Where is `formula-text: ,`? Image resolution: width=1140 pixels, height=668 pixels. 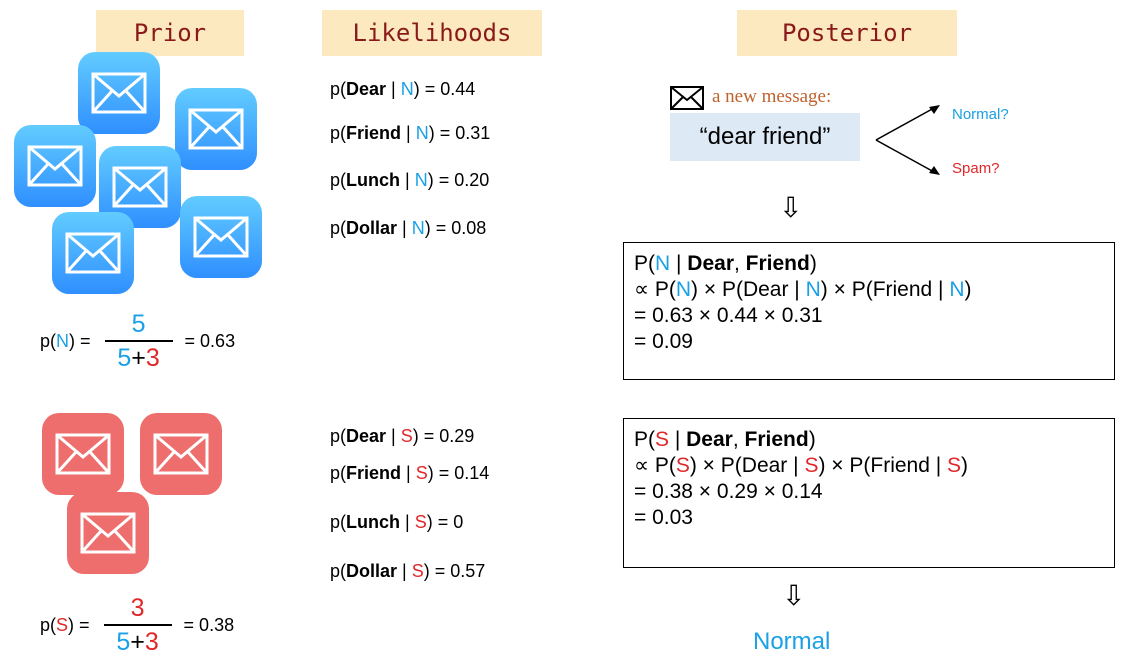
formula-text: , is located at coordinates (738, 439).